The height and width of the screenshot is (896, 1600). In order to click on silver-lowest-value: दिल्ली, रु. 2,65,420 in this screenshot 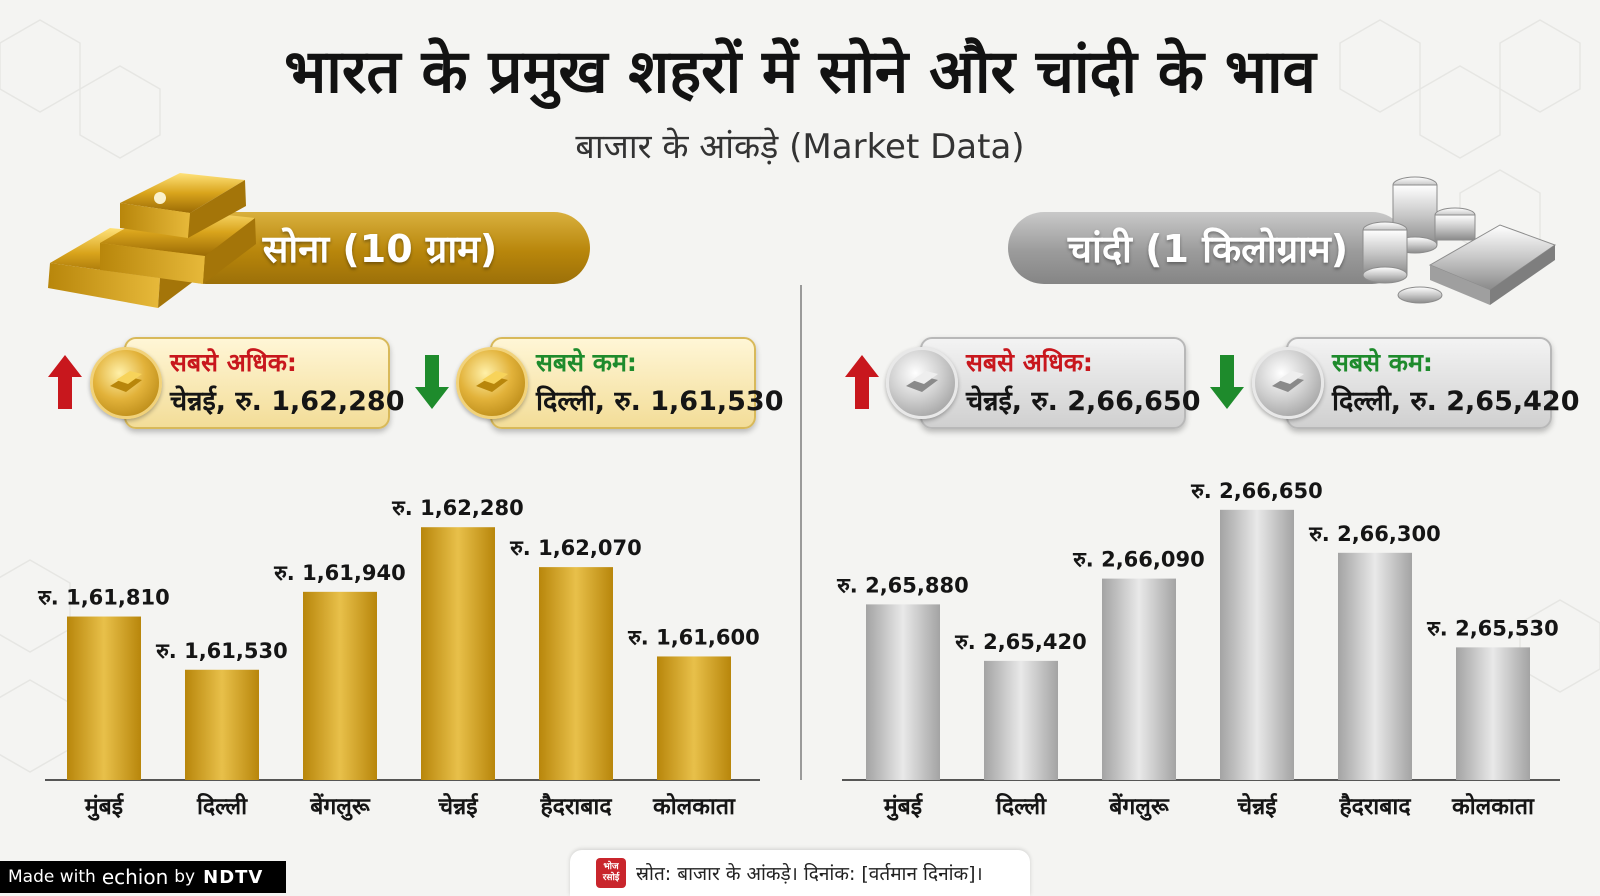, I will do `click(1456, 401)`.